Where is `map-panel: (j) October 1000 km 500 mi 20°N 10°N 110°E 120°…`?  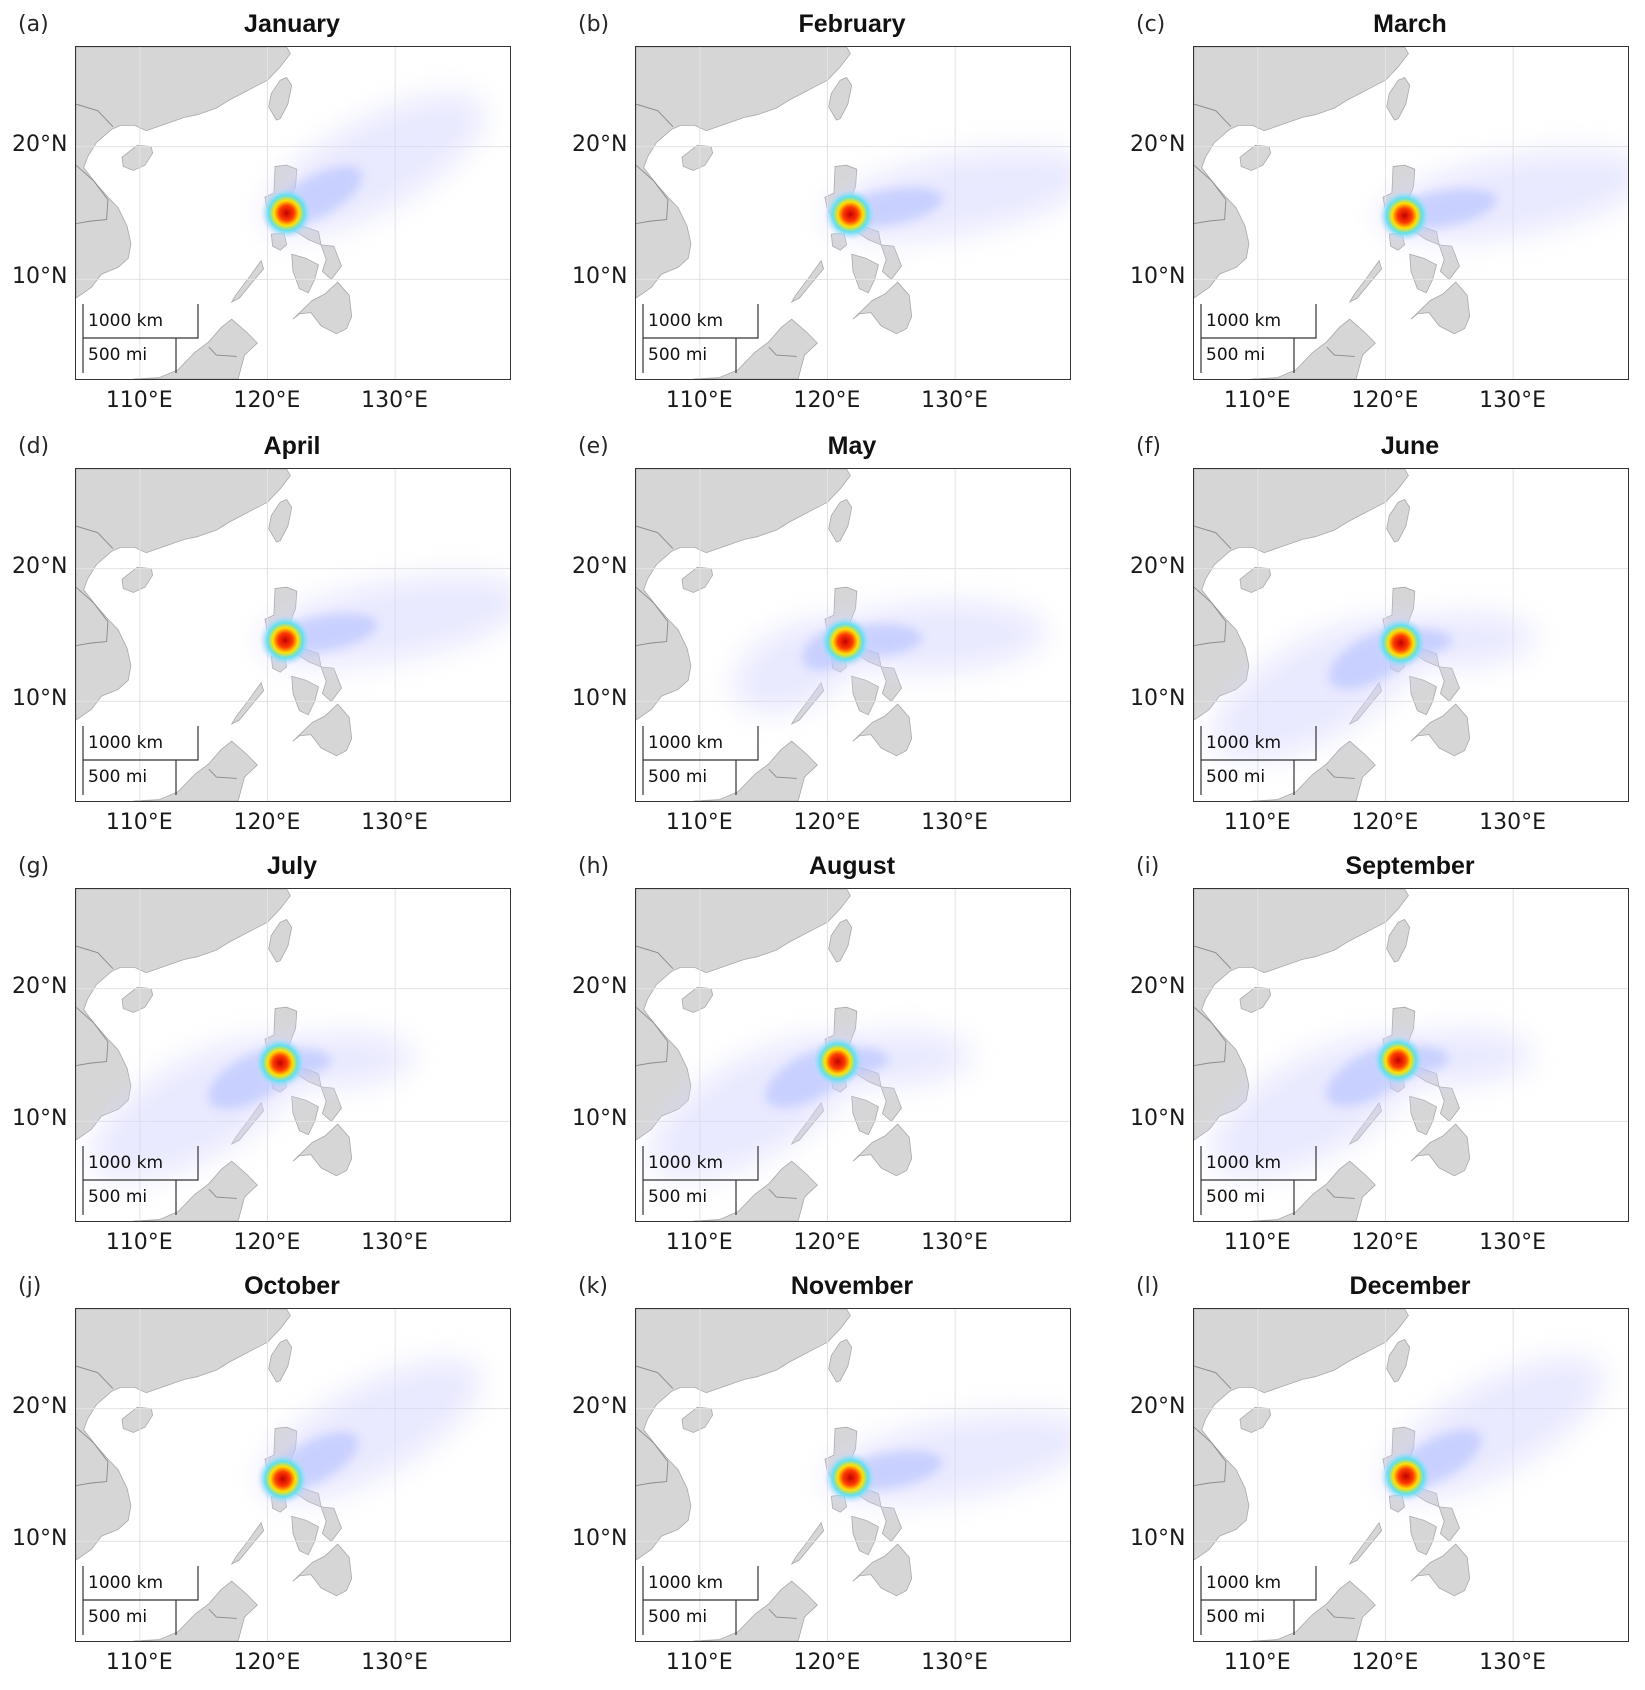
map-panel: (j) October 1000 km 500 mi 20°N 10°N 110°E 120°… is located at coordinates (274, 1473).